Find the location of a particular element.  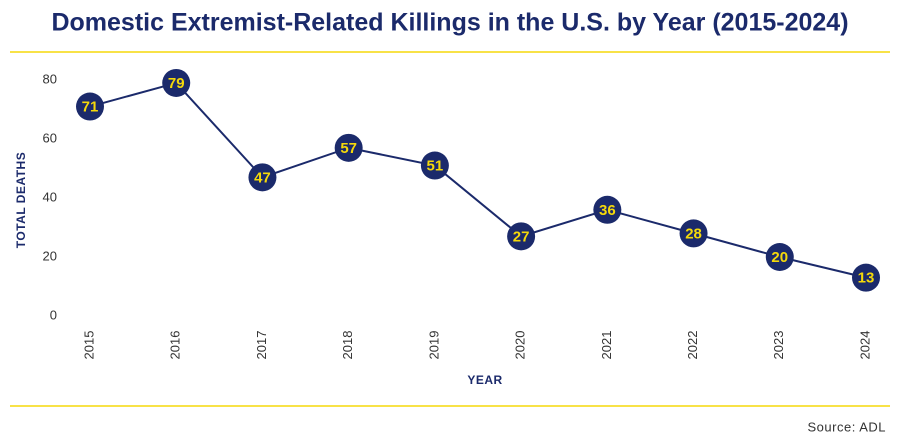

data-label: 79 is located at coordinates (176, 83).